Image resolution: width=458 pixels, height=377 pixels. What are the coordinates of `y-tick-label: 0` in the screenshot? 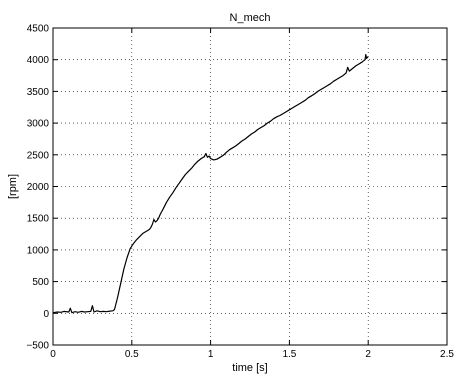 It's located at (46, 314).